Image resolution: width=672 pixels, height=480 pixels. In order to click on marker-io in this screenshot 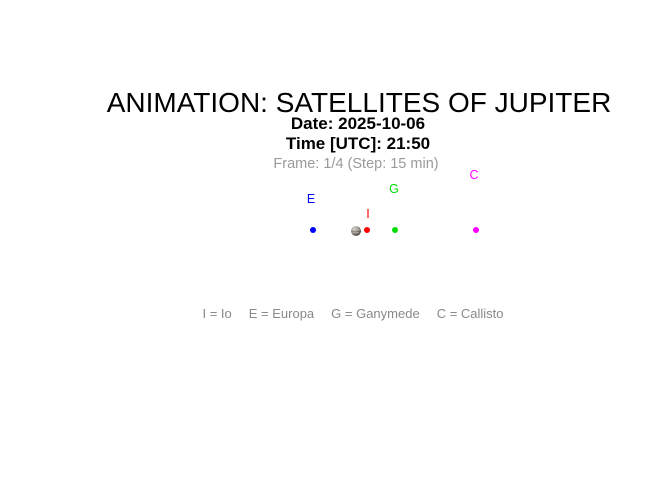, I will do `click(367, 230)`.